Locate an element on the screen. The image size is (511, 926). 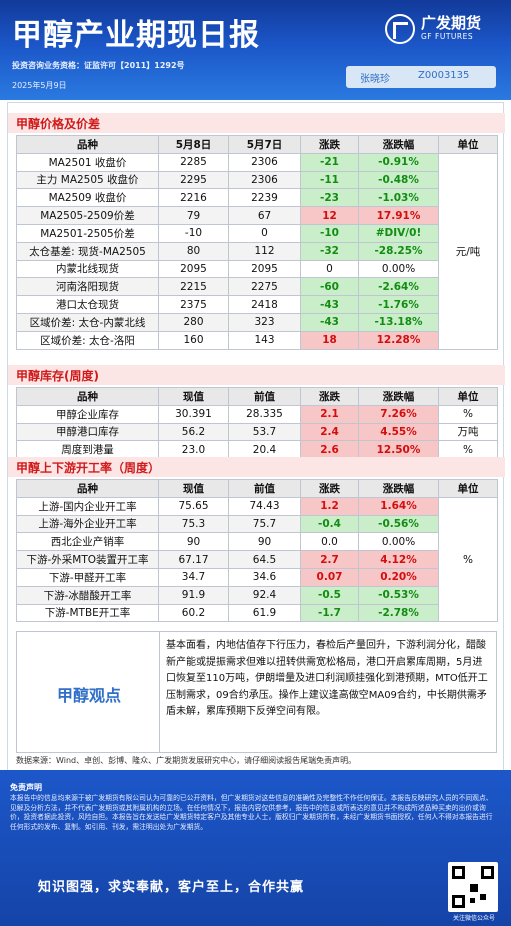
license-text: 投资咨询业务资格：证监许可【2011】1292号 is located at coordinates (98, 65).